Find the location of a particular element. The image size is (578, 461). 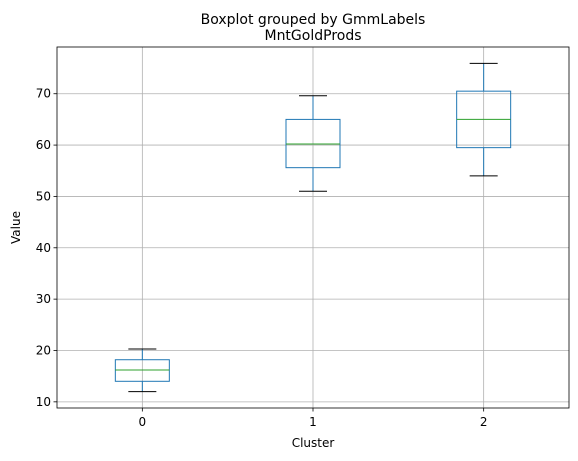

y-tick-label: 50 is located at coordinates (43, 196).